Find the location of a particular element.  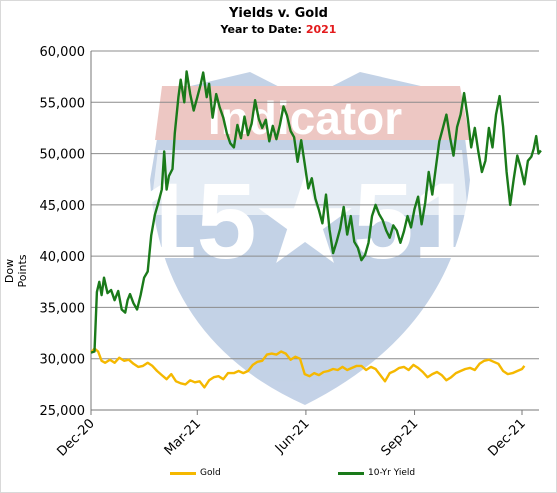

legend-gold-label: Gold is located at coordinates (210, 473).